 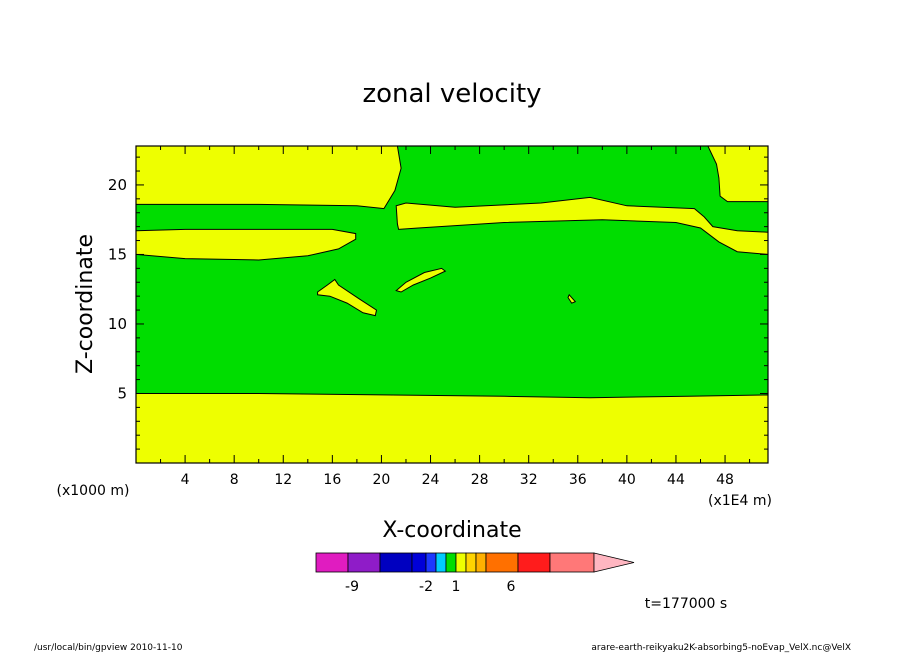 What do you see at coordinates (725, 480) in the screenshot?
I see `x-tick-label: 48` at bounding box center [725, 480].